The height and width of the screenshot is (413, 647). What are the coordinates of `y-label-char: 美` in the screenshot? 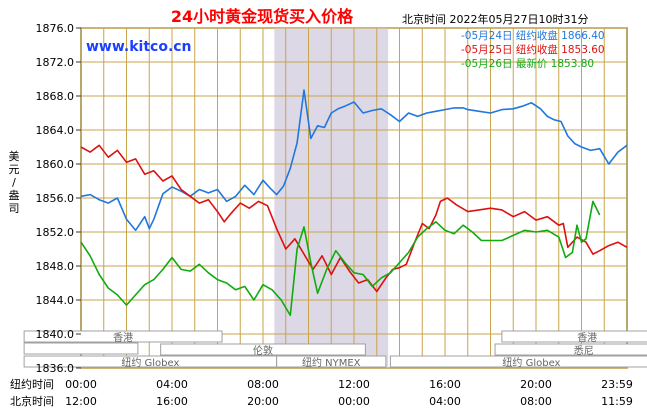 It's located at (14, 156).